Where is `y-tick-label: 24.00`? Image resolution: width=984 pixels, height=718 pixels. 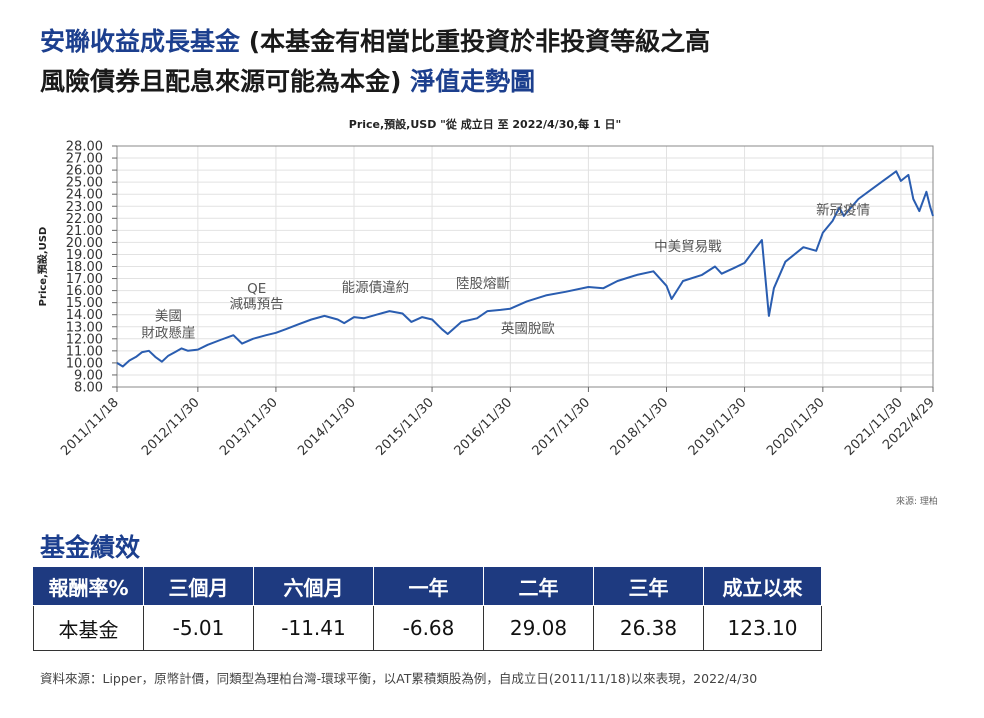
y-tick-label: 24.00 is located at coordinates (84, 195).